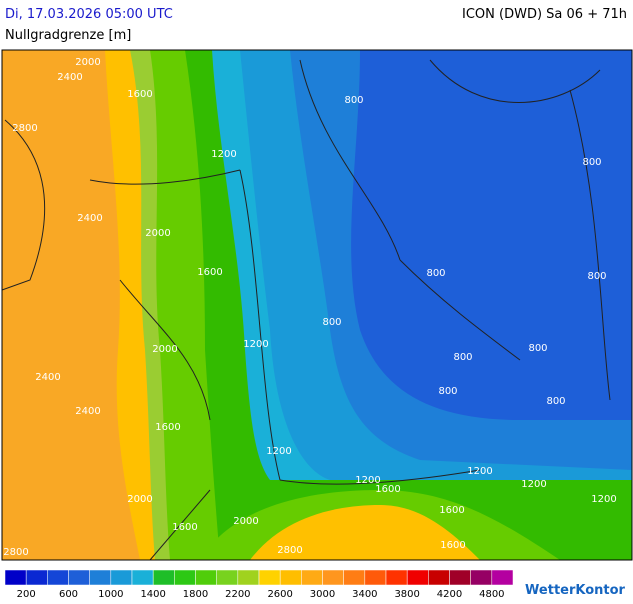 The height and width of the screenshot is (604, 633). I want to click on legend-label: 1000, so click(110, 594).